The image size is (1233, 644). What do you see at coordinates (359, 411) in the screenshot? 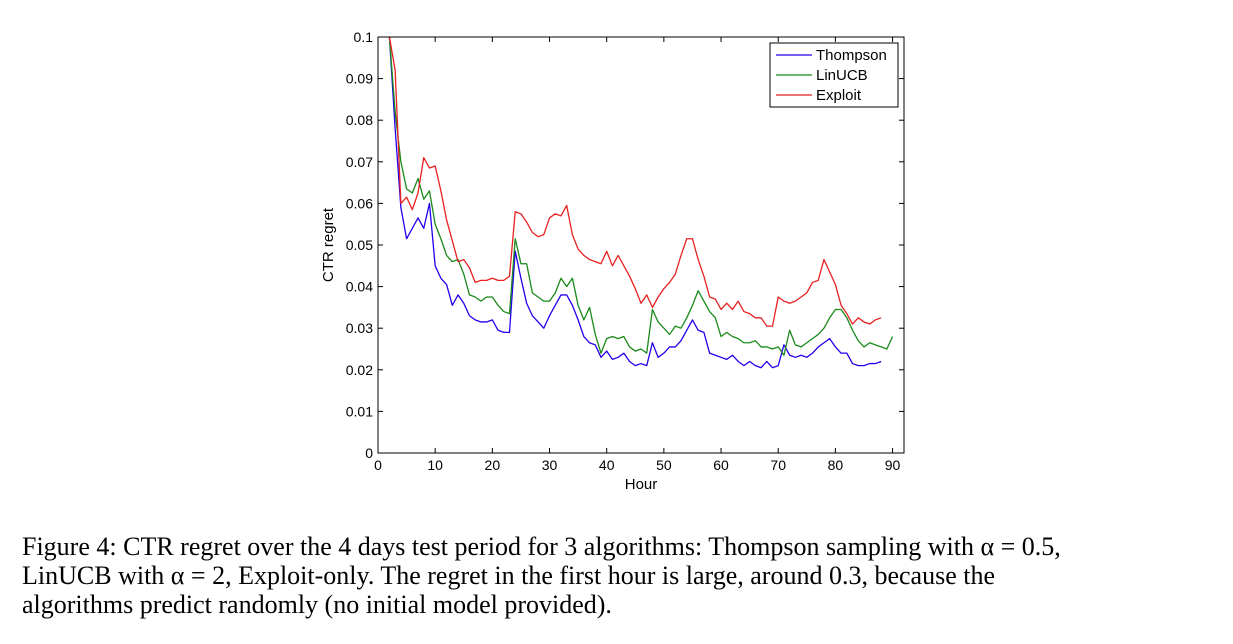
I see `y-tick-label: 0.01` at bounding box center [359, 411].